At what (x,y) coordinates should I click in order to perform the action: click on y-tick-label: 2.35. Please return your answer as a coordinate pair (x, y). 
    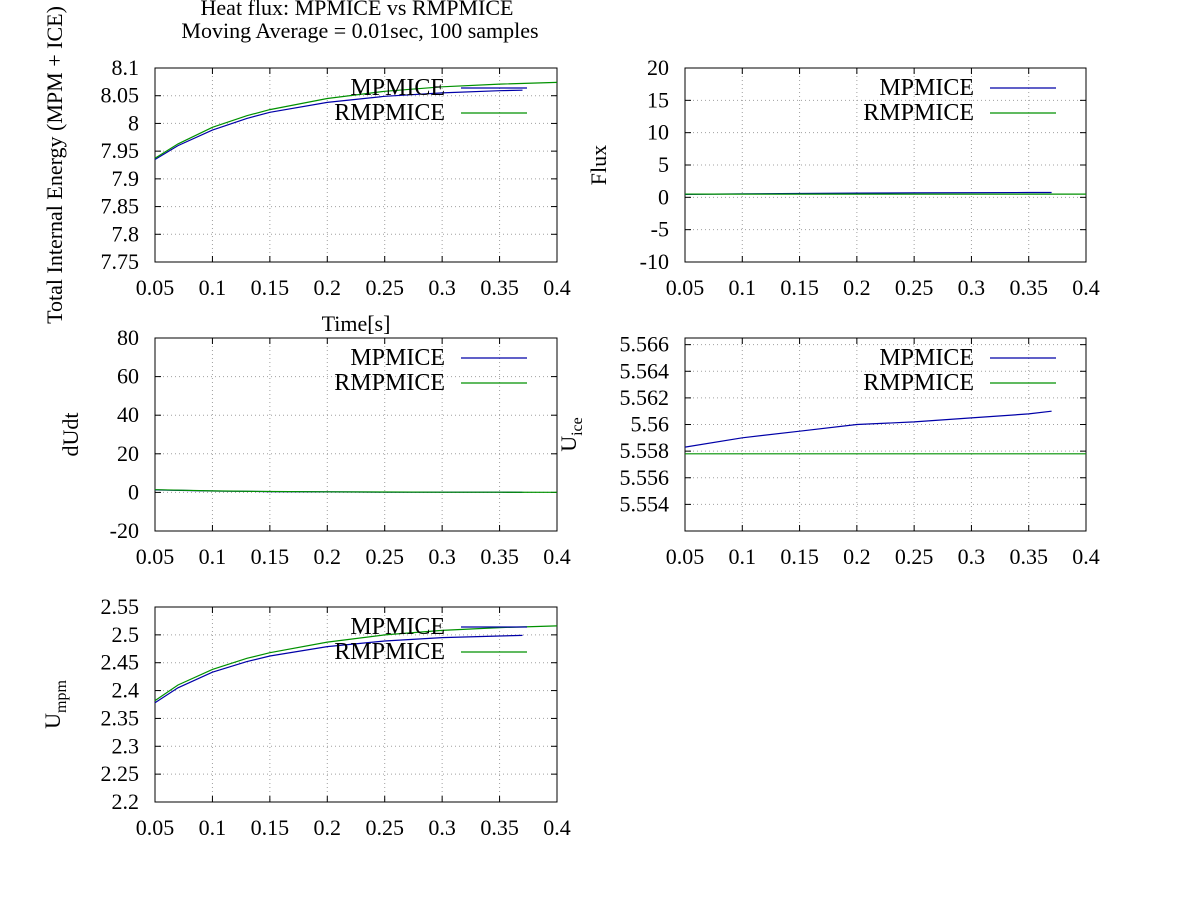
    Looking at the image, I should click on (120, 717).